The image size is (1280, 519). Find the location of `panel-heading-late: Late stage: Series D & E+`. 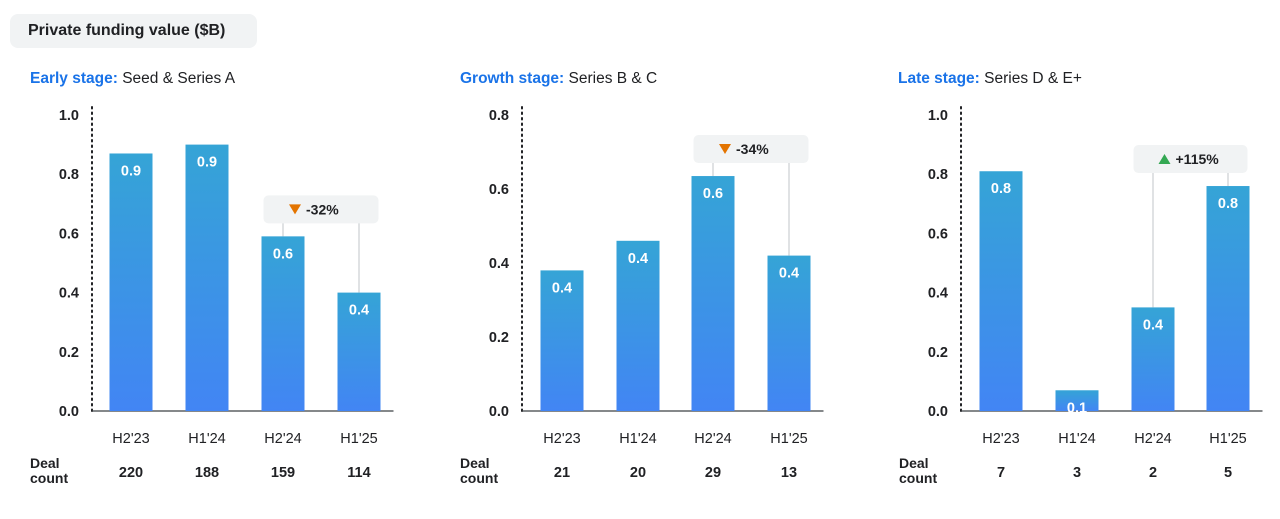

panel-heading-late: Late stage: Series D & E+ is located at coordinates (990, 79).